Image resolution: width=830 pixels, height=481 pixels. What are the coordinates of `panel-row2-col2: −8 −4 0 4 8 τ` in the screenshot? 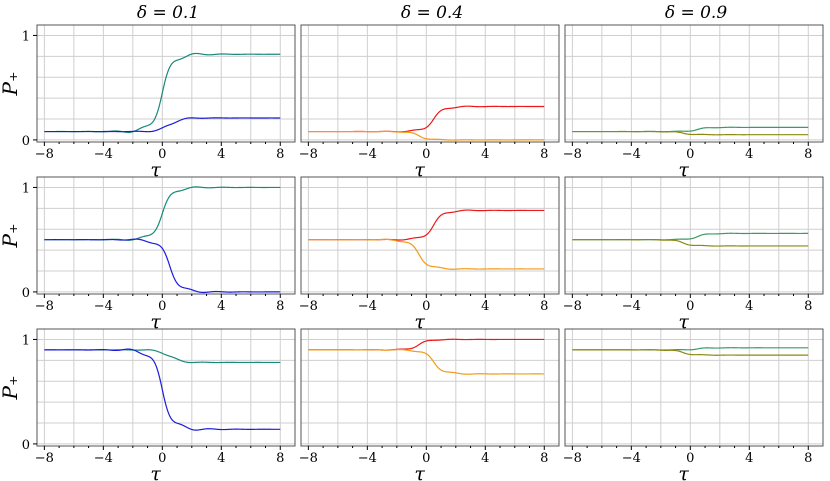 It's located at (429, 254).